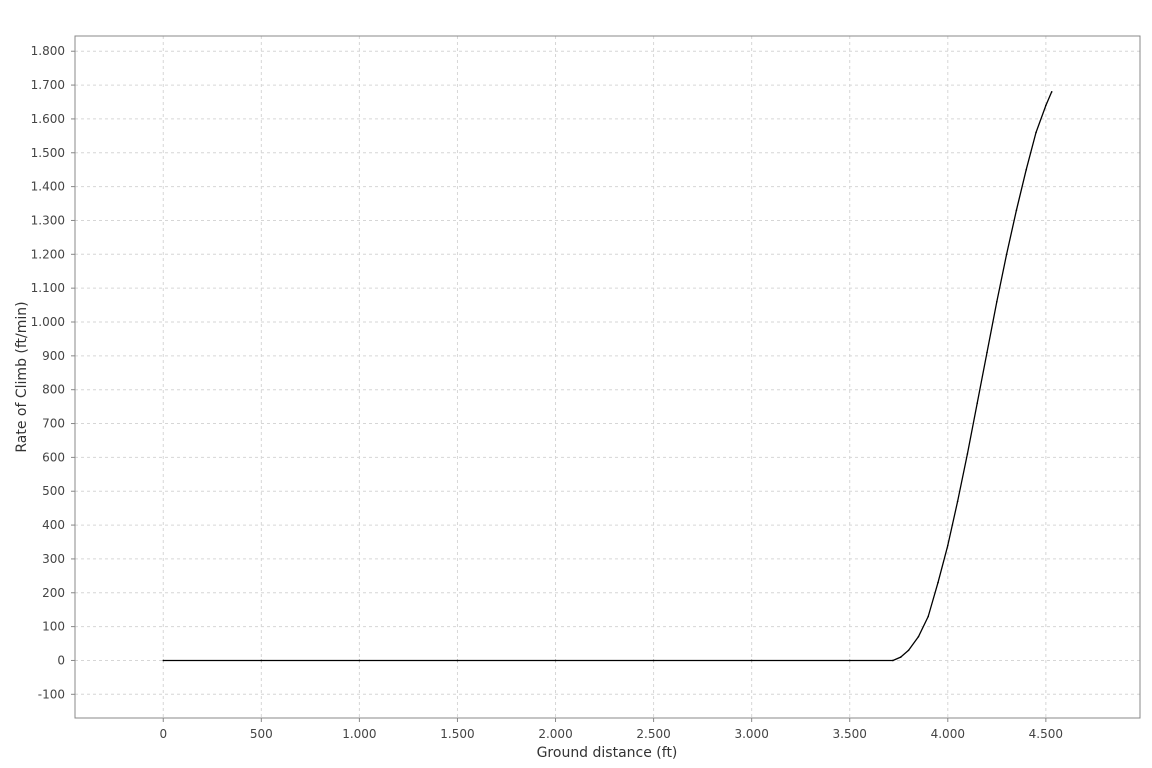  Describe the element at coordinates (261, 734) in the screenshot. I see `x-tick-label: 500` at that location.